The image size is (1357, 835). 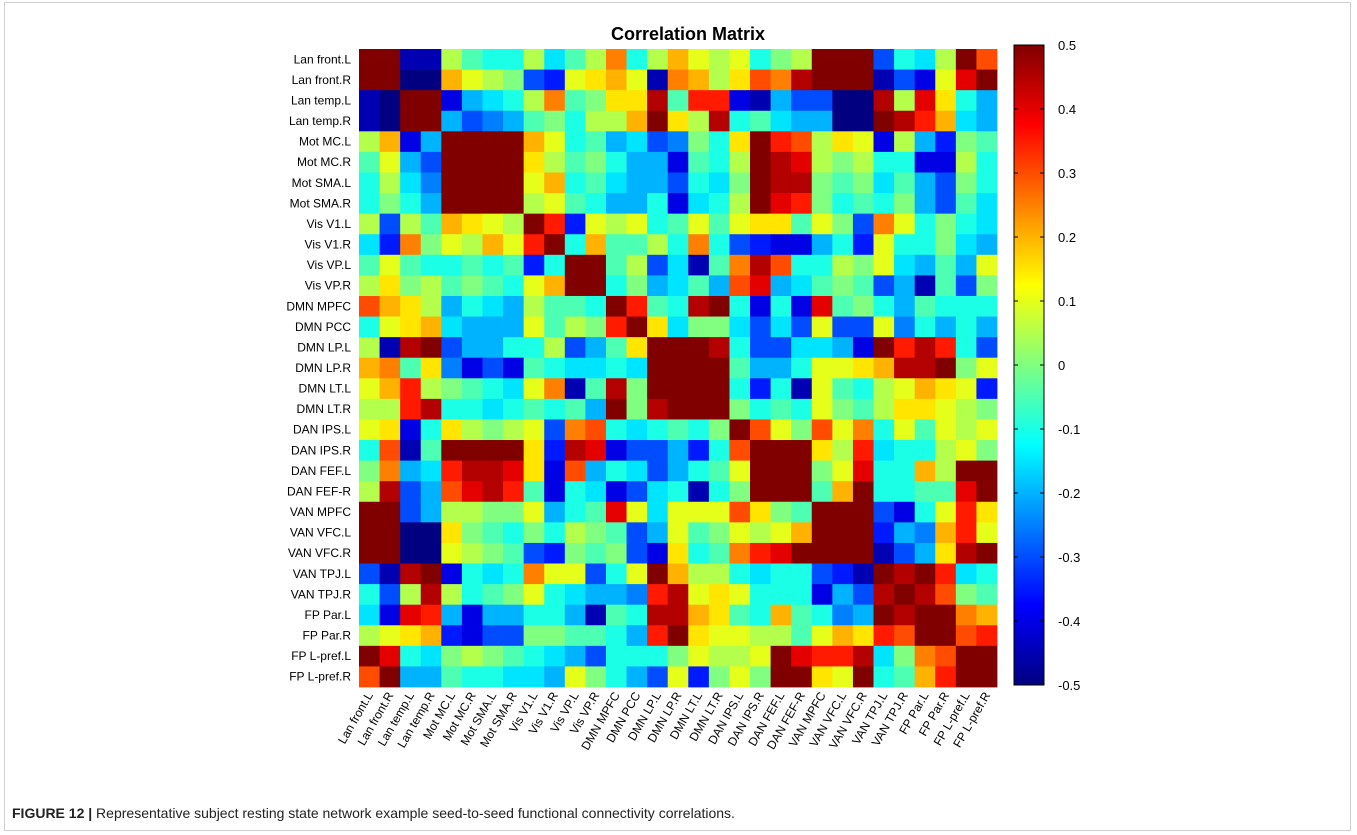 I want to click on y-tick-label: Lan front.L, so click(x=323, y=59).